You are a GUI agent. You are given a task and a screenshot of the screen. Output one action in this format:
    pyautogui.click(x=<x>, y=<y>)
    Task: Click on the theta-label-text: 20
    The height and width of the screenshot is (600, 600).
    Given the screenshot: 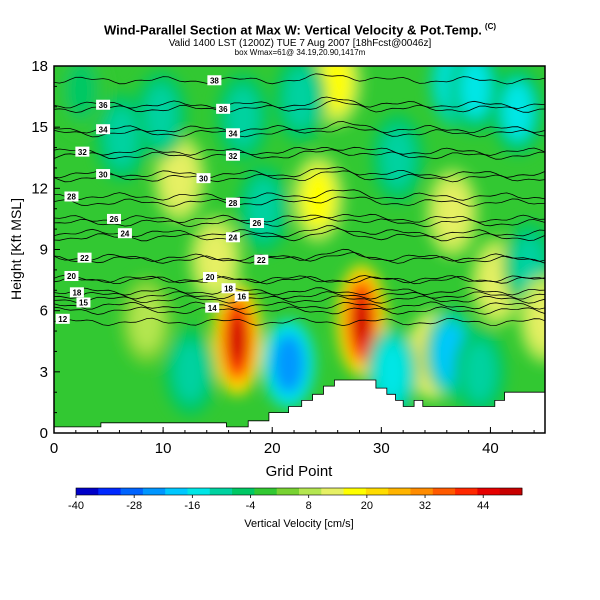 What is the action you would take?
    pyautogui.click(x=71, y=276)
    